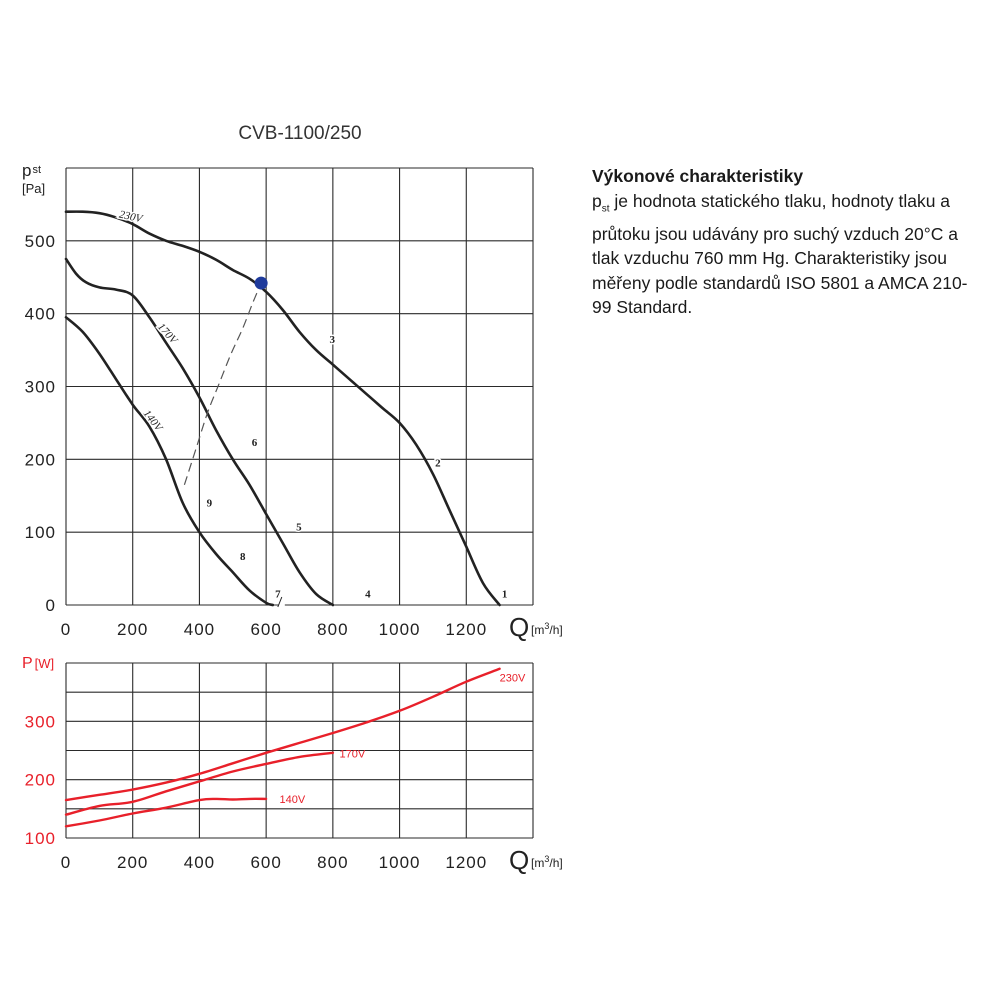 Image resolution: width=1000 pixels, height=1000 pixels. What do you see at coordinates (400, 862) in the screenshot?
I see `w-xtick-1000: 1000` at bounding box center [400, 862].